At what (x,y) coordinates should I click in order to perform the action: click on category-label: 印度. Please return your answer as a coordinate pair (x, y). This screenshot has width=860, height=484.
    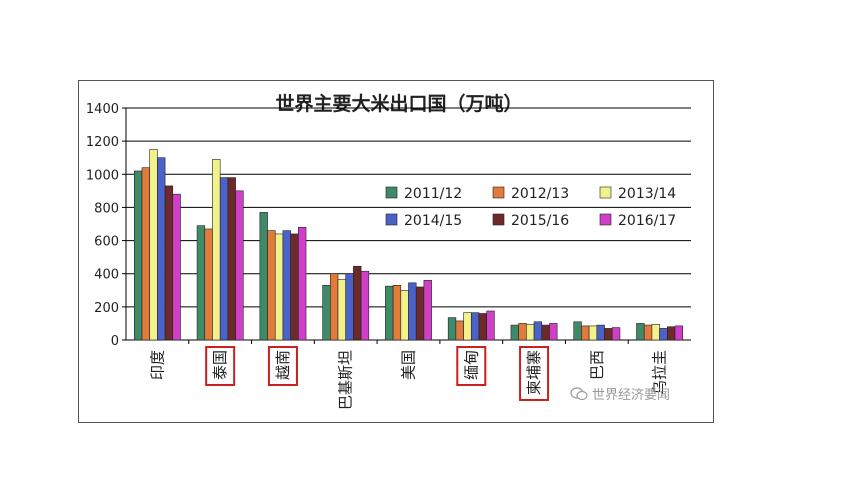
    Looking at the image, I should click on (157, 365).